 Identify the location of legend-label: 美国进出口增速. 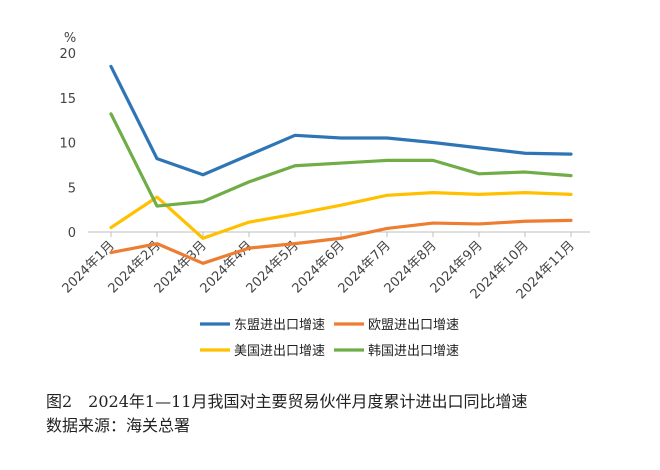
(279, 351).